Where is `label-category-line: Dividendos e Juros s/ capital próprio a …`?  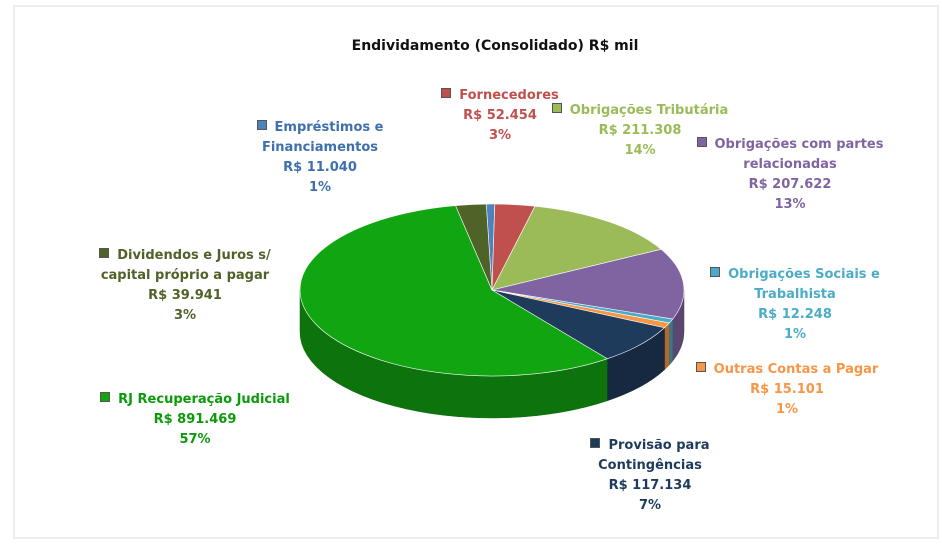 label-category-line: Dividendos e Juros s/ capital próprio a … is located at coordinates (185, 266).